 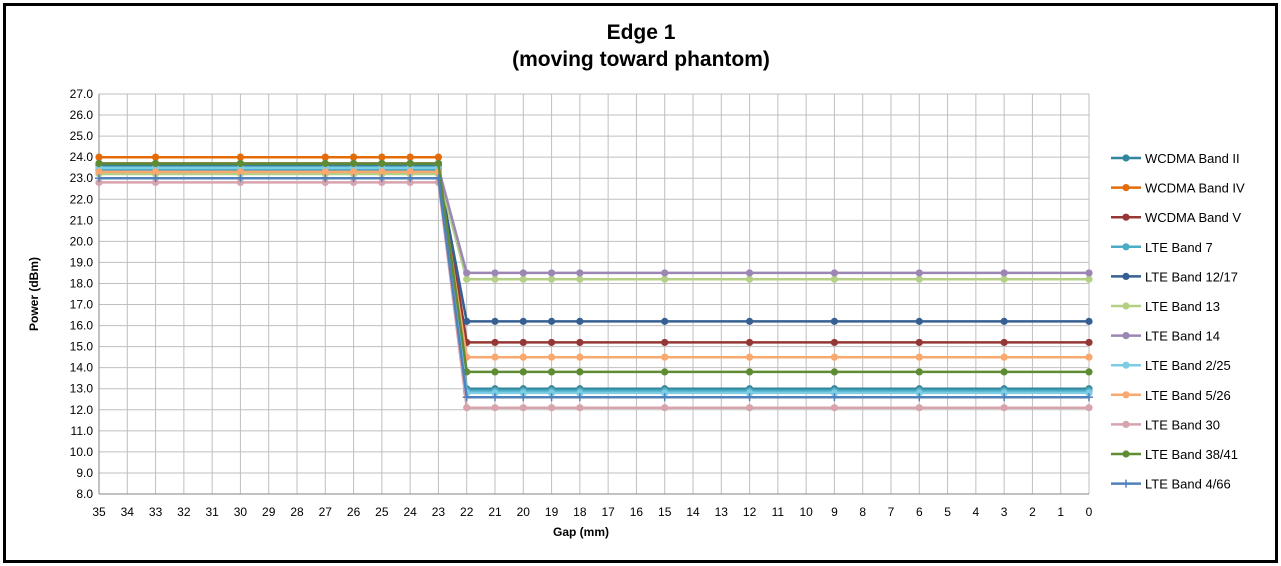 What do you see at coordinates (84, 473) in the screenshot?
I see `y-tick-label: 9.0` at bounding box center [84, 473].